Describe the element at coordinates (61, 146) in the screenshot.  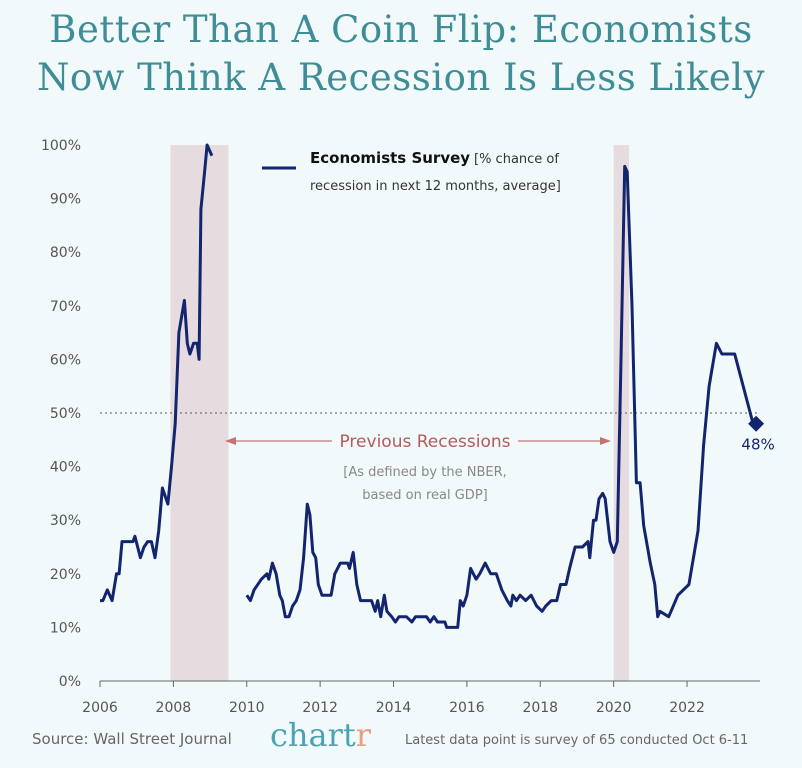
I see `y-tick-label: 100%` at that location.